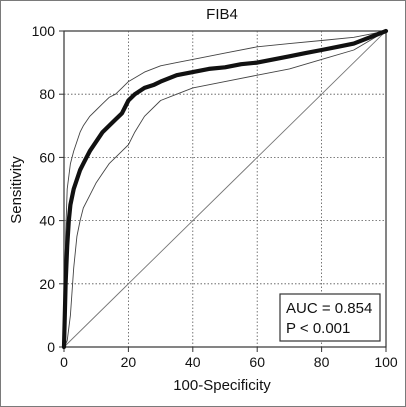 This screenshot has width=406, height=407. Describe the element at coordinates (386, 362) in the screenshot. I see `x-tick-label: 100` at that location.